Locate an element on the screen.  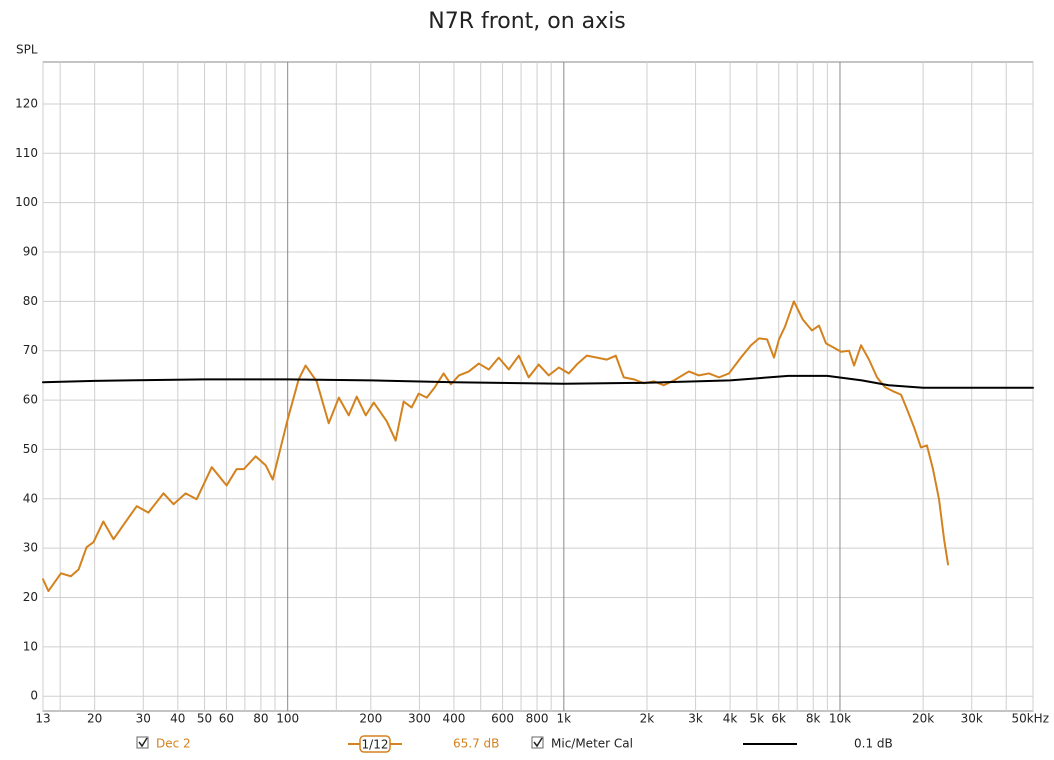
x-tick-label: 2k is located at coordinates (647, 719).